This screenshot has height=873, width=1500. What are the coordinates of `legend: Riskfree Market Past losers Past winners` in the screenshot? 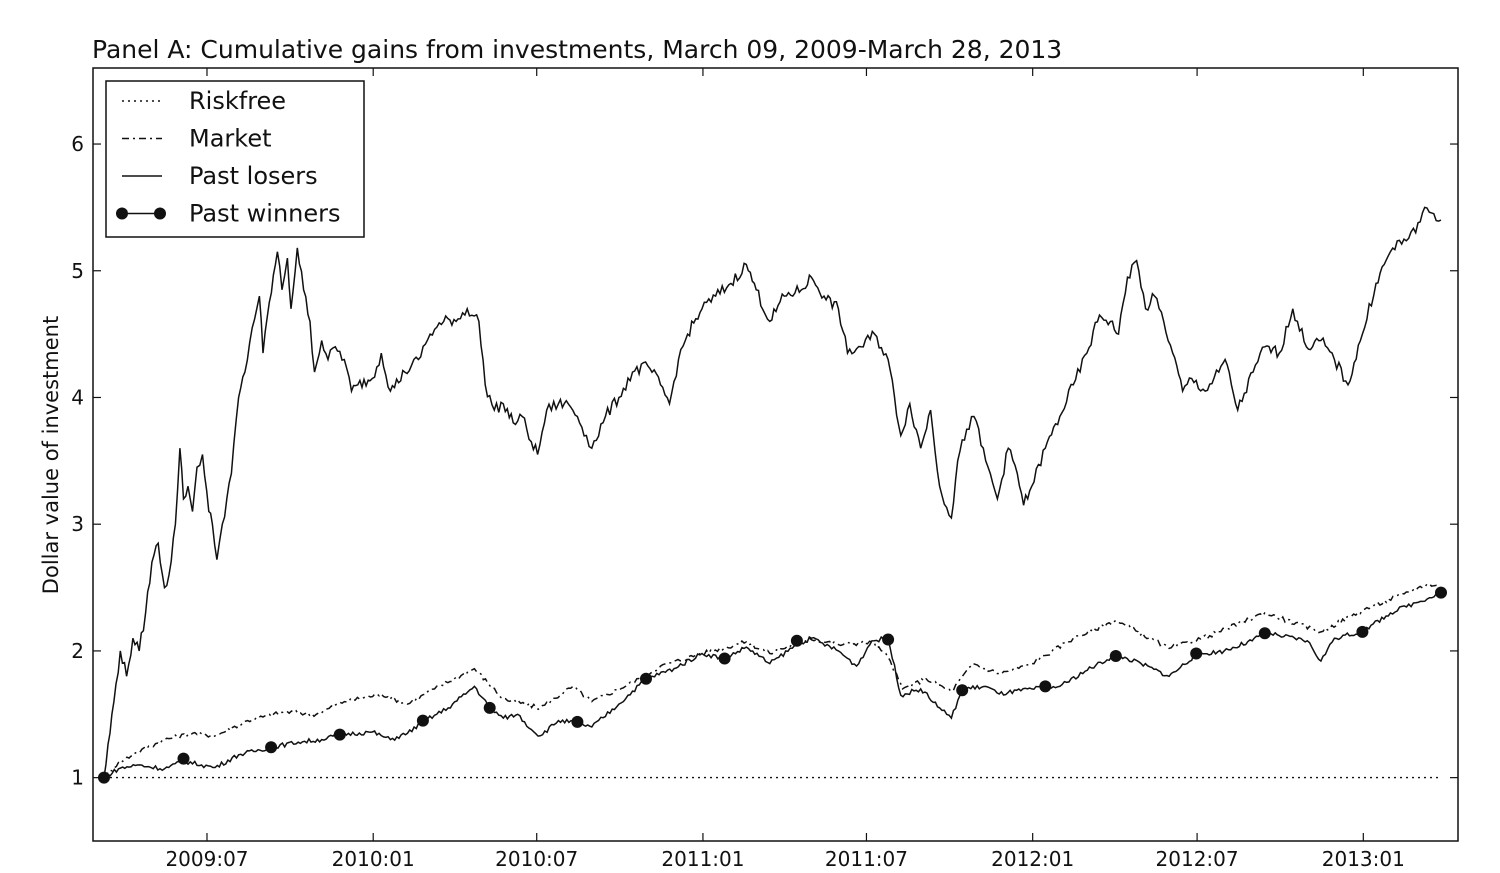 It's located at (235, 159).